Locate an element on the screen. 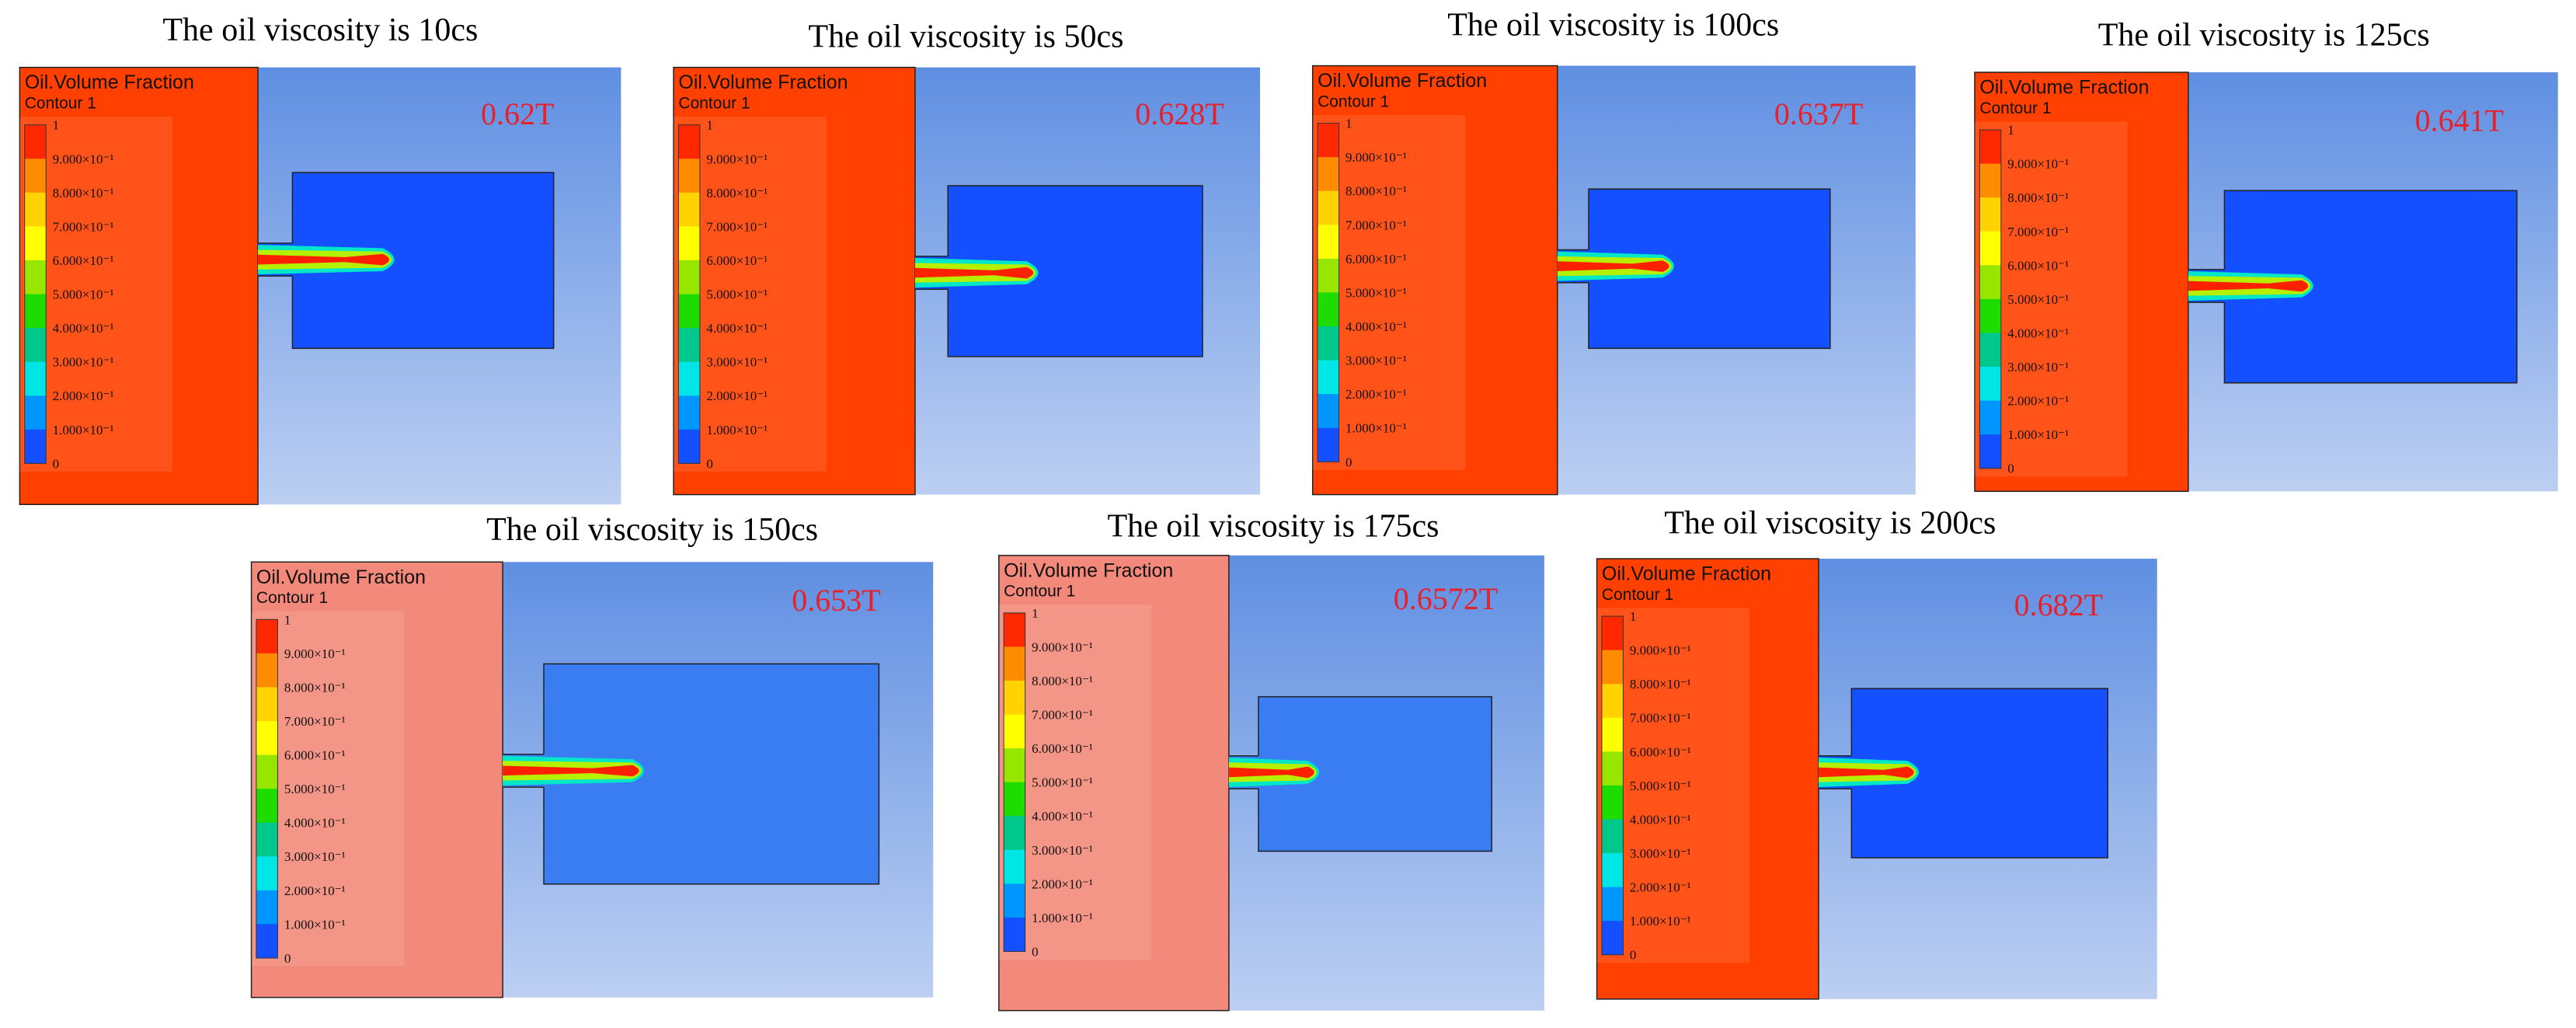 This screenshot has width=2576, height=1028. time-label: 0.62T is located at coordinates (517, 114).